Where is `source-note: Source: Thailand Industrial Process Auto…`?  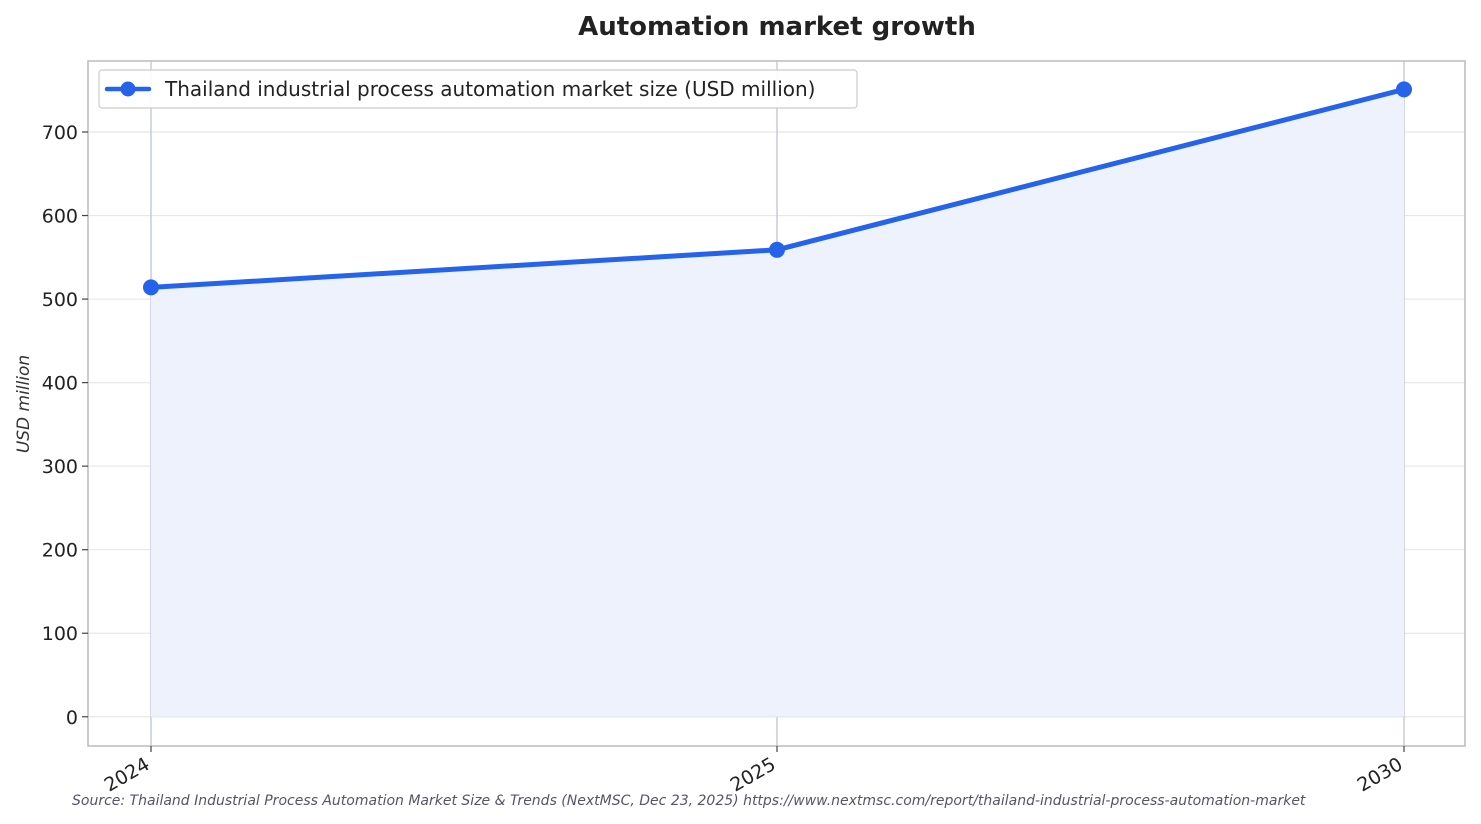
source-note: Source: Thailand Industrial Process Auto… is located at coordinates (689, 801).